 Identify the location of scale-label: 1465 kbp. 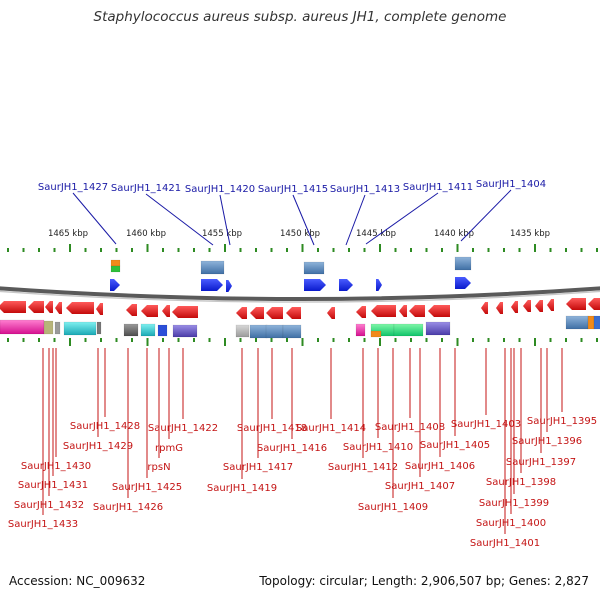
(68, 234).